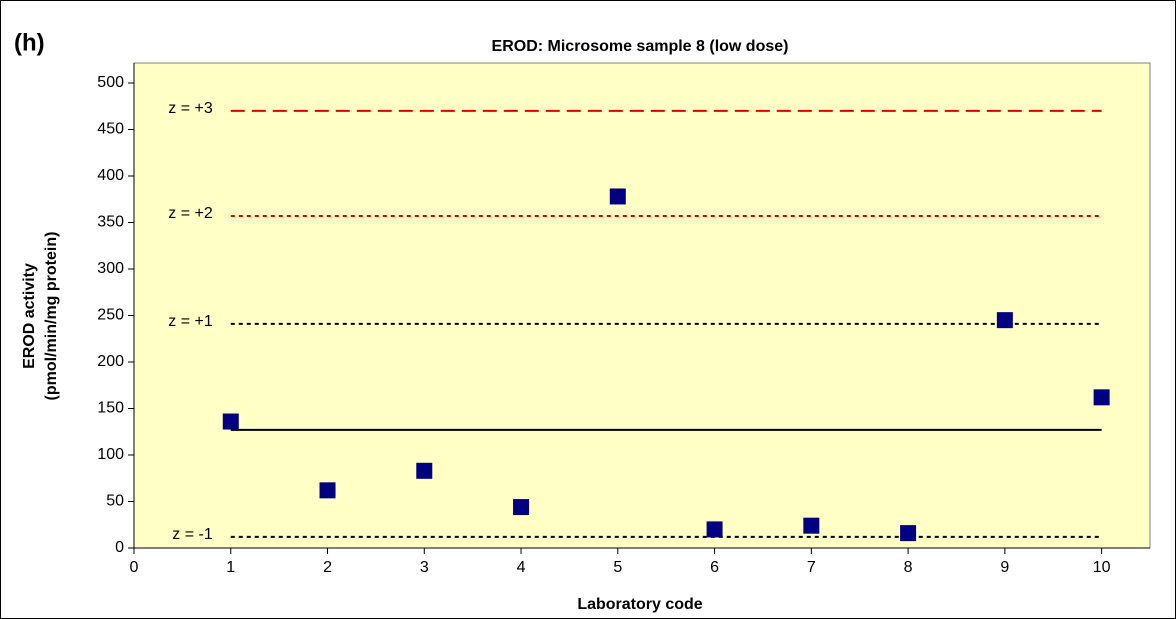 This screenshot has width=1176, height=619. I want to click on chart-title: EROD: Microsome sample 8 (low dose), so click(640, 46).